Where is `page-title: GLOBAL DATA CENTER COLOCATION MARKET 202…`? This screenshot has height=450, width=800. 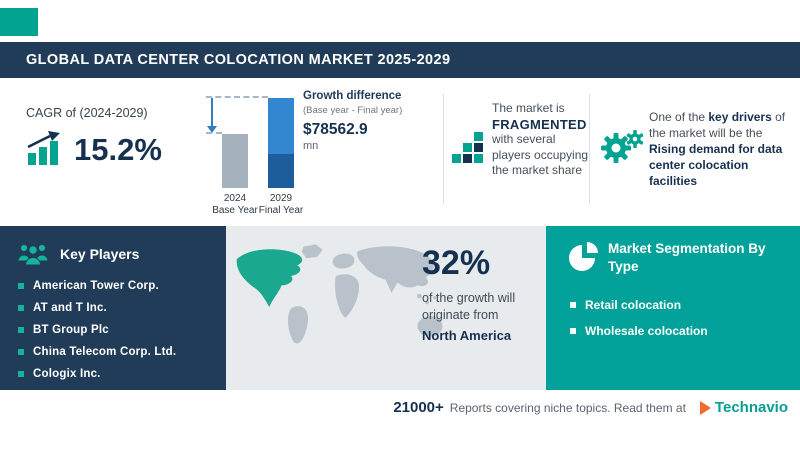 page-title: GLOBAL DATA CENTER COLOCATION MARKET 202… is located at coordinates (238, 60).